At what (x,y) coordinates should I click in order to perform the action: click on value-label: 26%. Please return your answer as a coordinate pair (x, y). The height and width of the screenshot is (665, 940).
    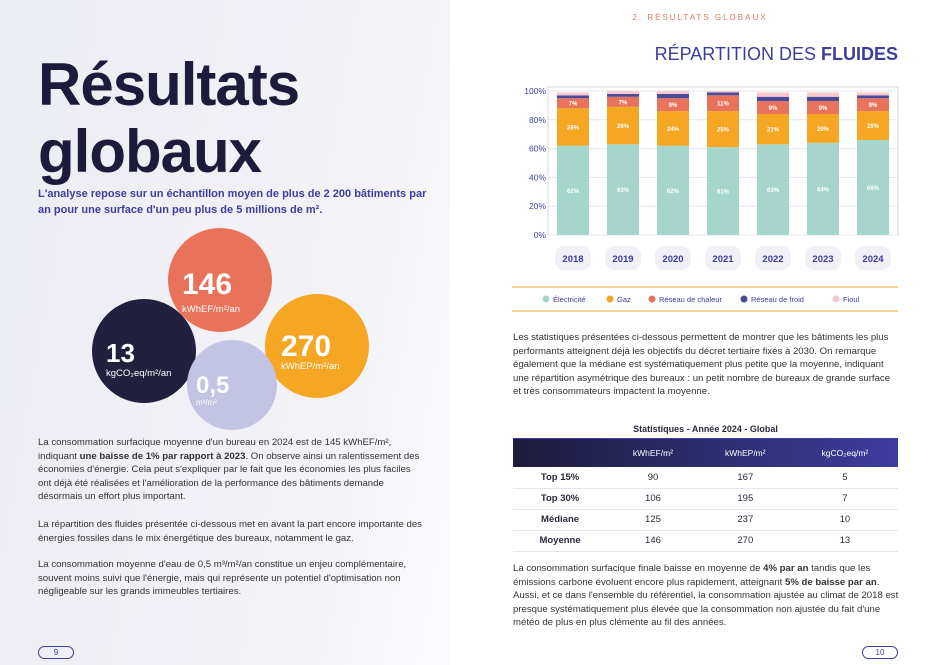
    Looking at the image, I should click on (623, 127).